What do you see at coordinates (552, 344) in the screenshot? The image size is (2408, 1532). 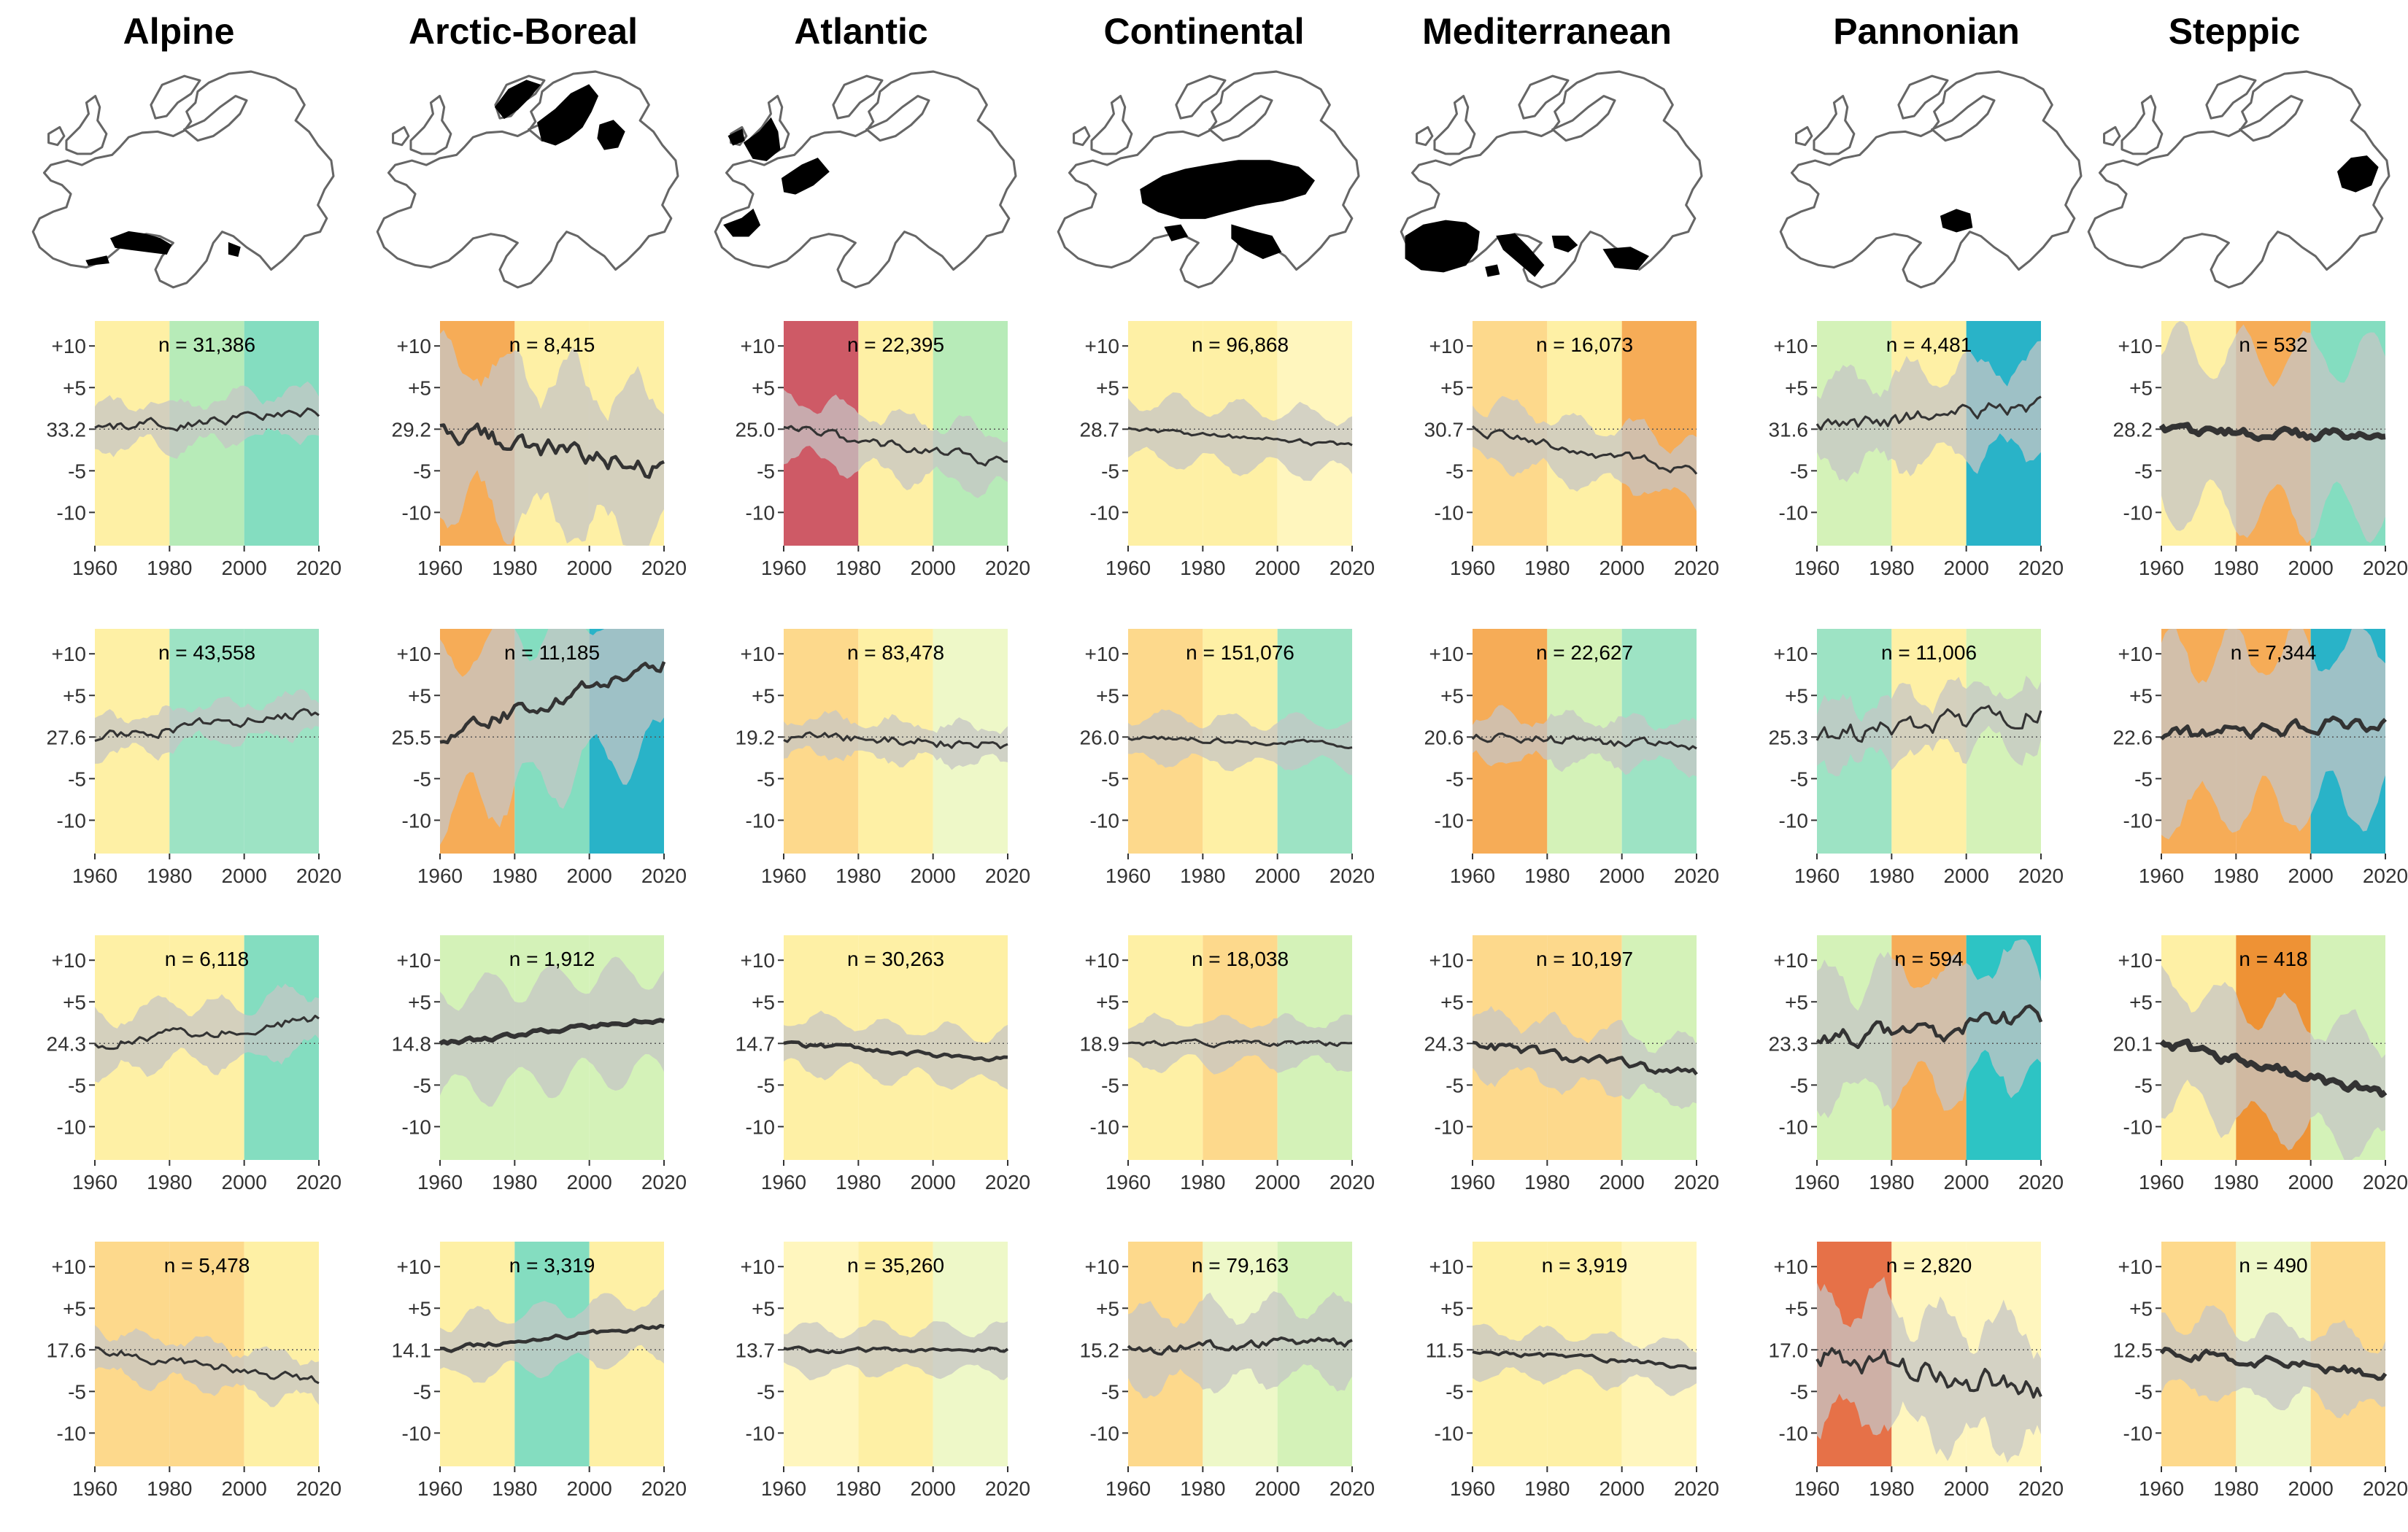 I see `n-label: n = 8,415` at bounding box center [552, 344].